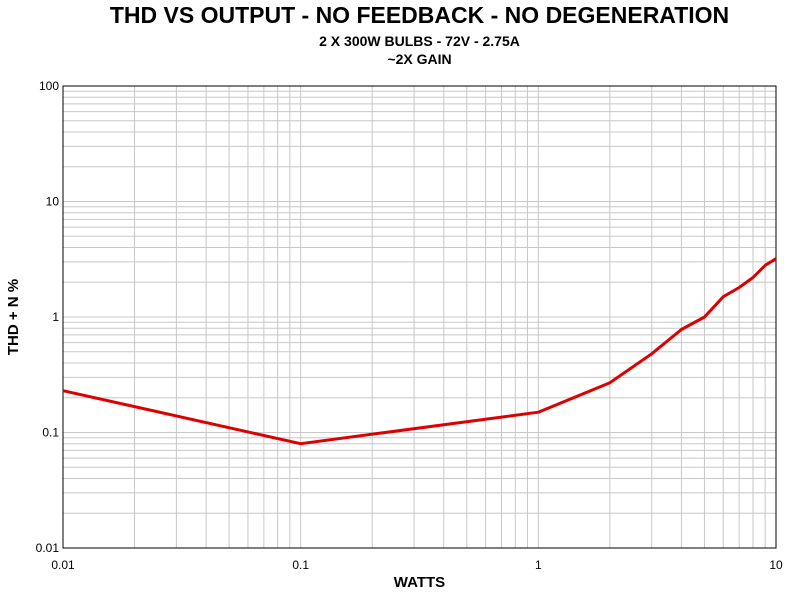 Image resolution: width=799 pixels, height=600 pixels. I want to click on y-tick-label: 0.1, so click(50, 433).